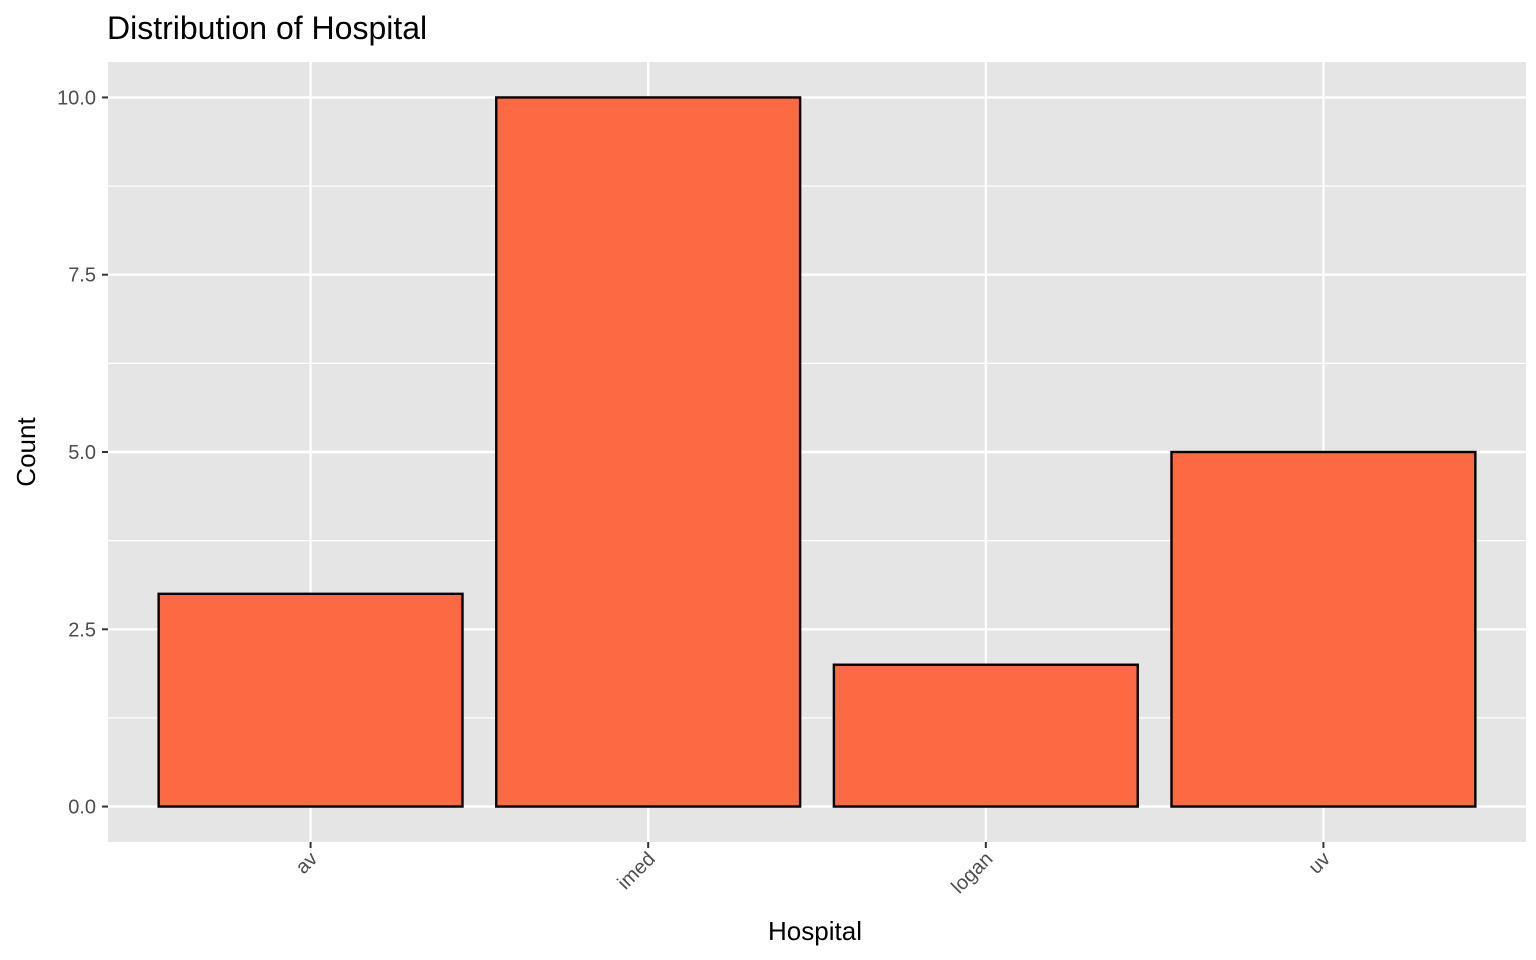  What do you see at coordinates (267, 28) in the screenshot?
I see `chart-title: Distribution of Hospital` at bounding box center [267, 28].